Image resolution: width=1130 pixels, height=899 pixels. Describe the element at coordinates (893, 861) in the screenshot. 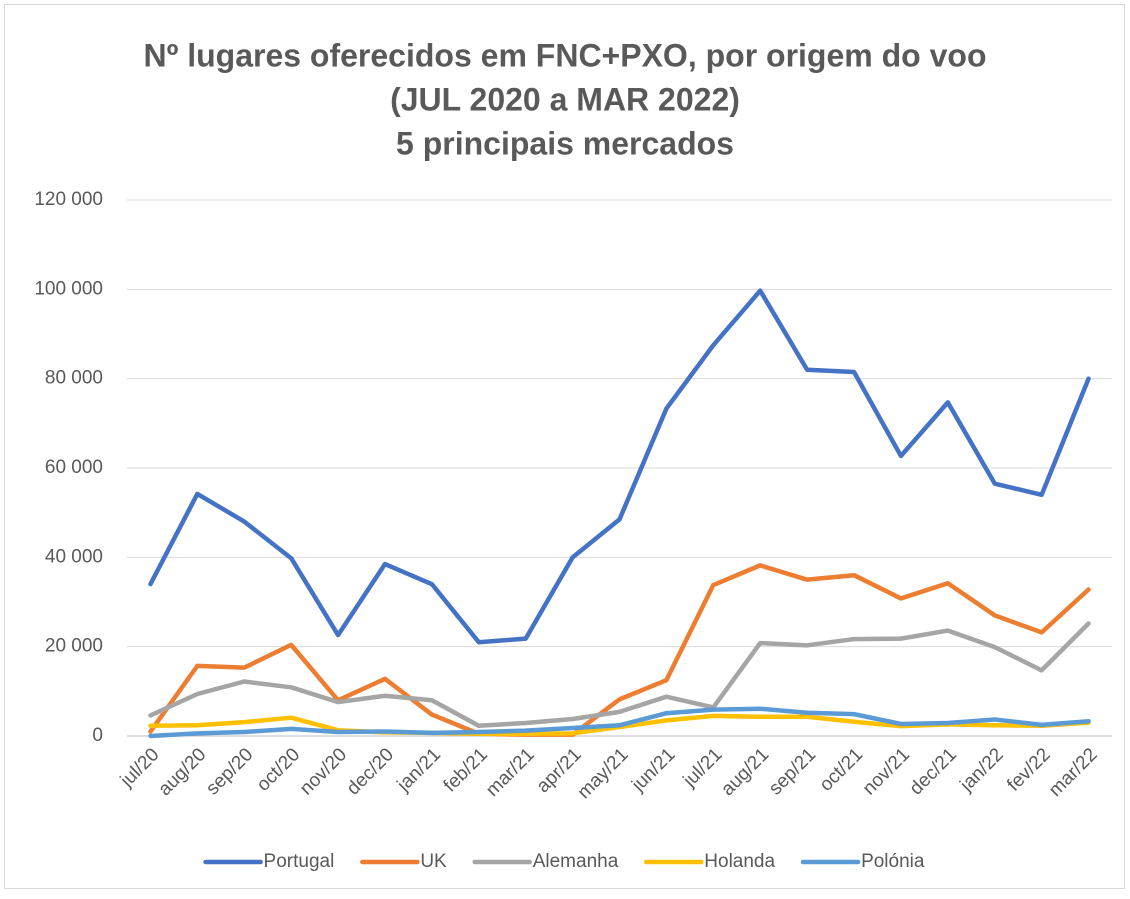

I see `legend-label: Polónia` at that location.